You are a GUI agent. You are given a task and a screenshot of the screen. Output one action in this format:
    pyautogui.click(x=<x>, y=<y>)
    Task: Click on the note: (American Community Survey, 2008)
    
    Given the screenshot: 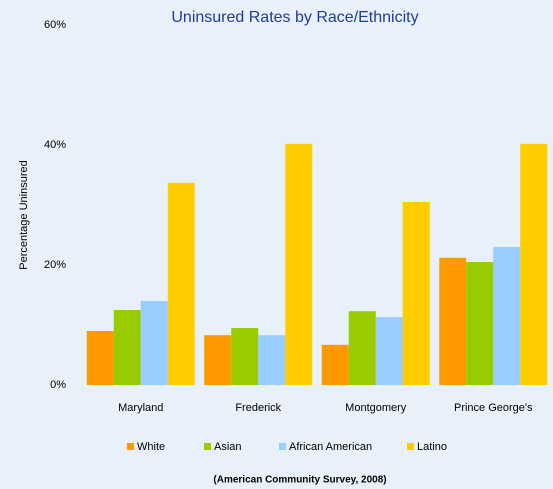 What is the action you would take?
    pyautogui.click(x=299, y=480)
    